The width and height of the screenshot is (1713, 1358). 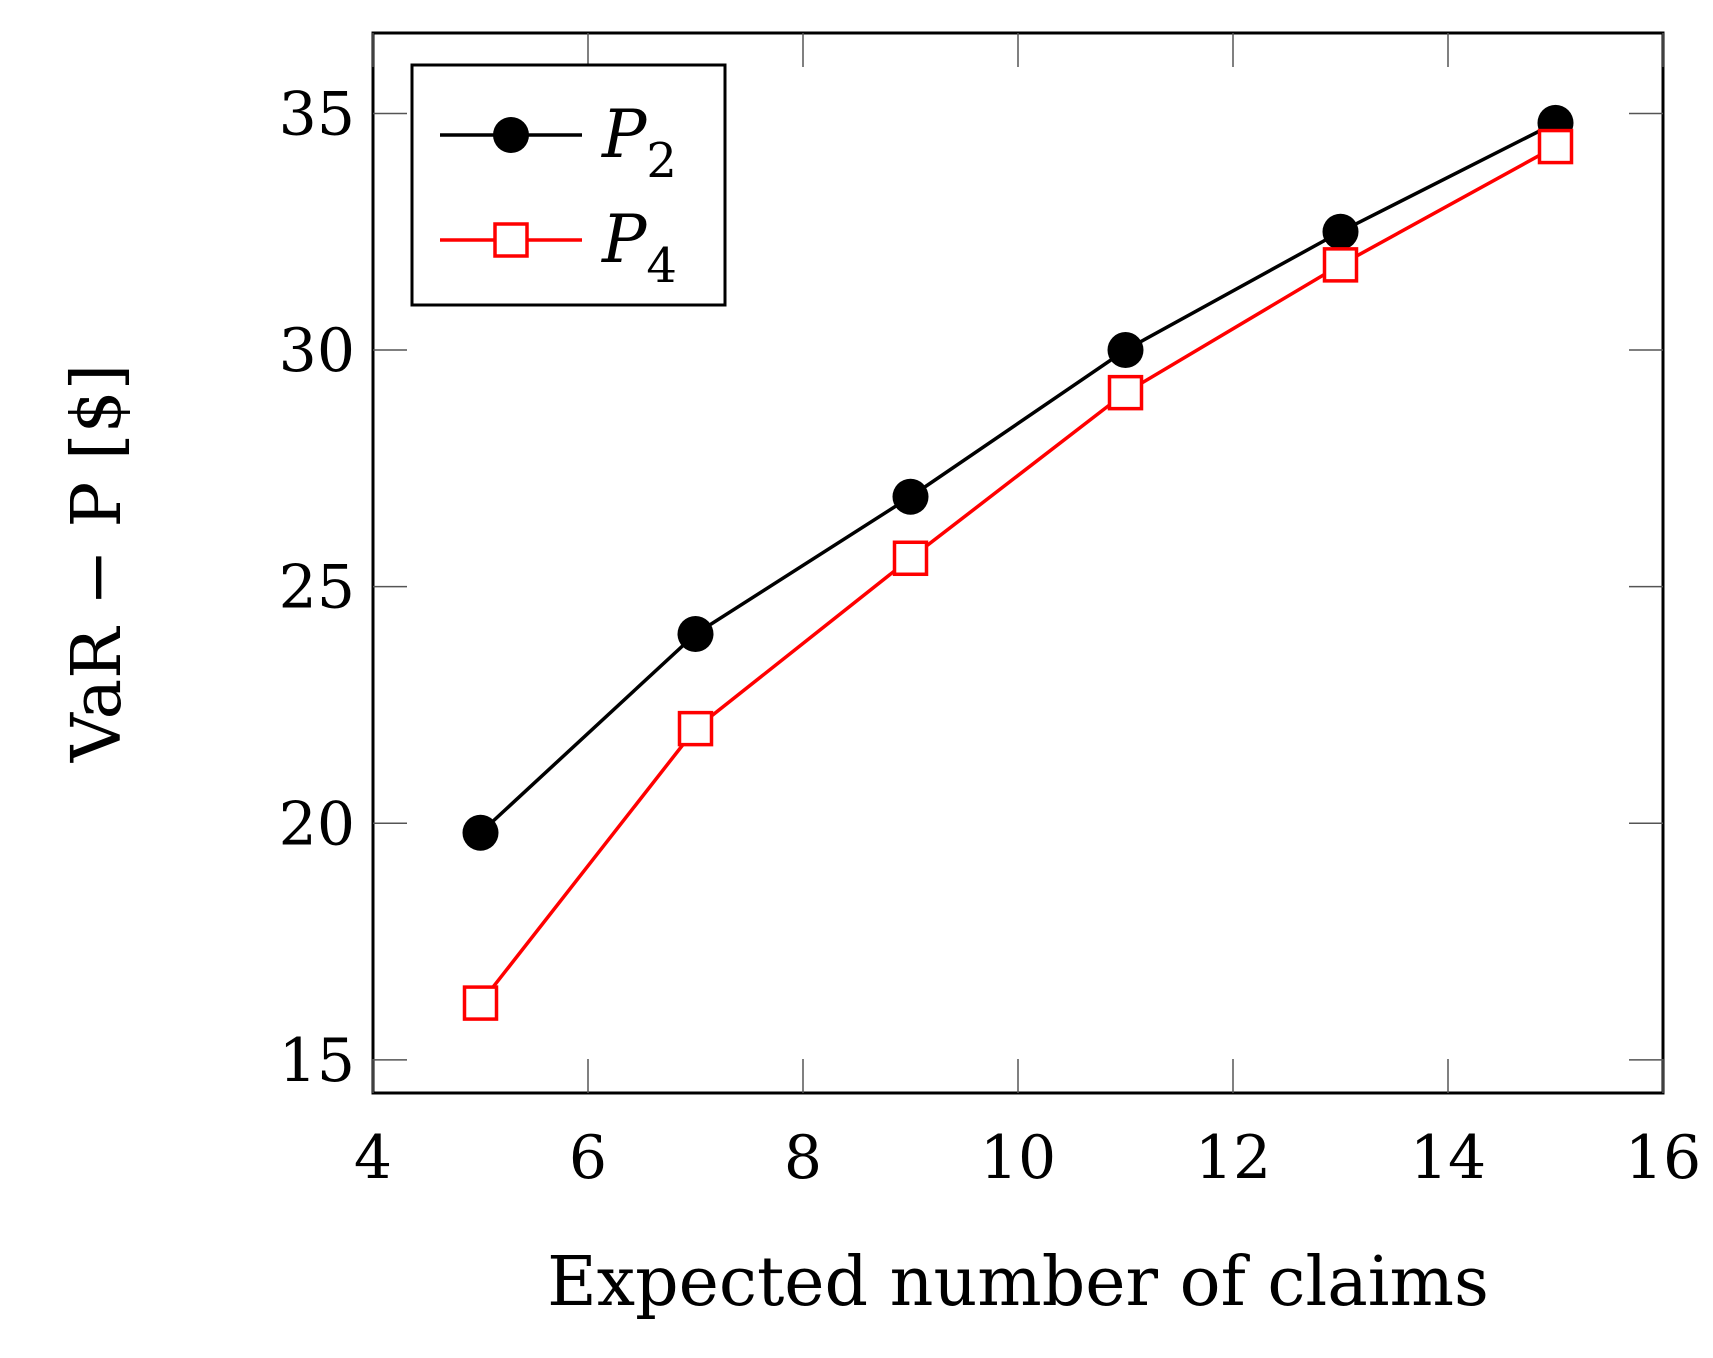 What do you see at coordinates (1233, 1158) in the screenshot?
I see `x-tick-label: 12` at bounding box center [1233, 1158].